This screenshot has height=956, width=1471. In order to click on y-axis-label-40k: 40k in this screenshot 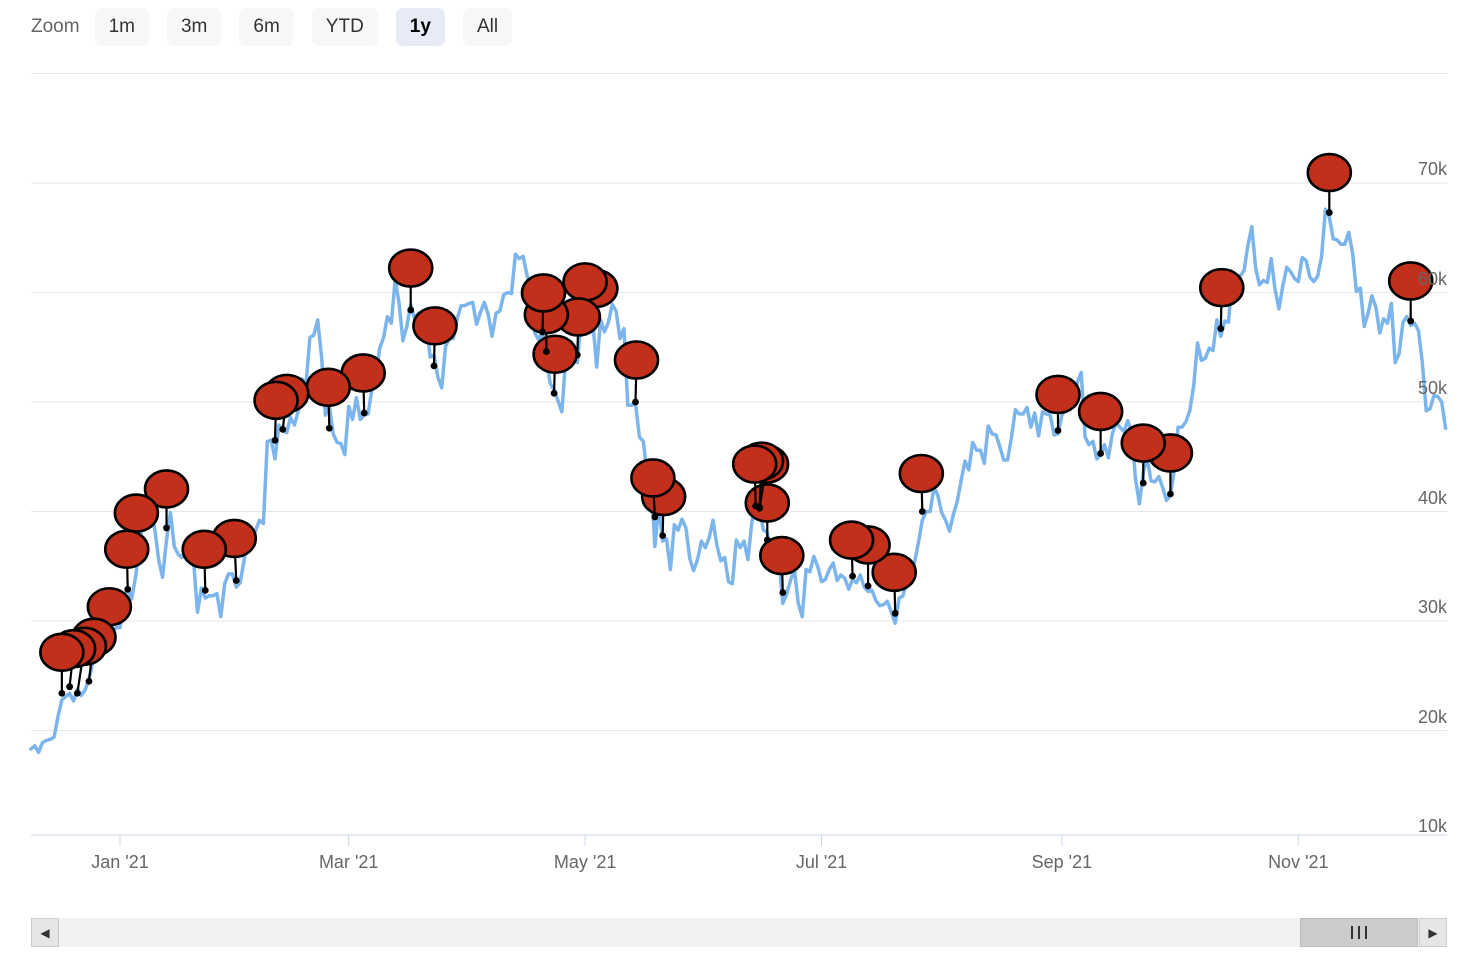, I will do `click(1432, 497)`.